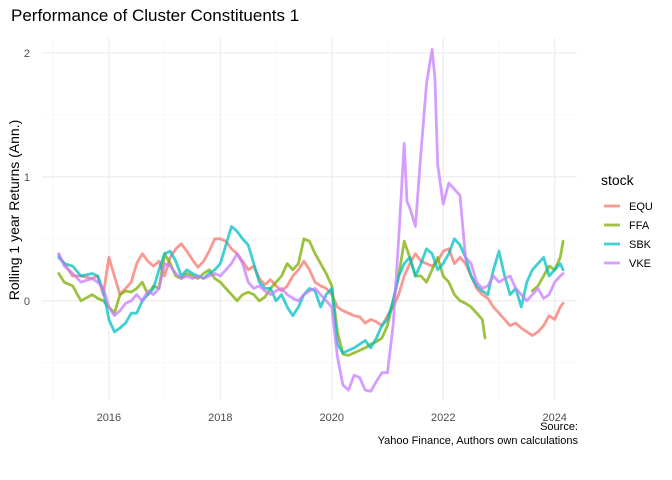  Describe the element at coordinates (27, 54) in the screenshot. I see `y-tick-label: 2` at that location.